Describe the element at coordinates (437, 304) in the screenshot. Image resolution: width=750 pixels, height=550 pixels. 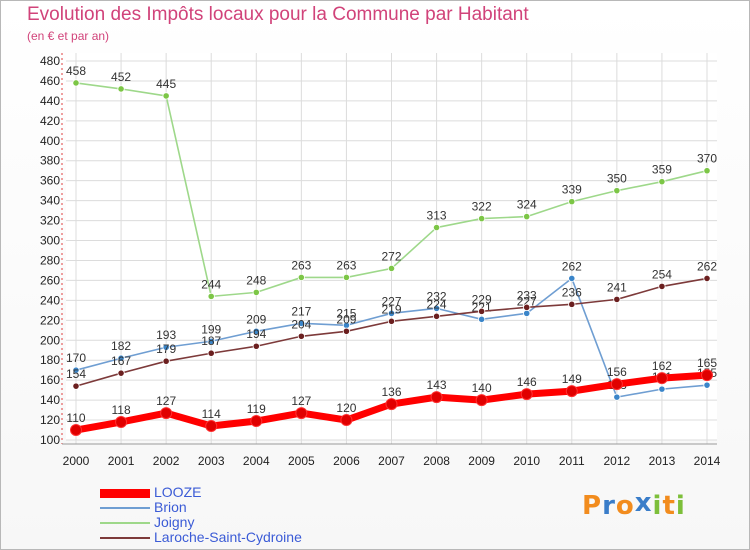
I see `data-label: 224` at that location.